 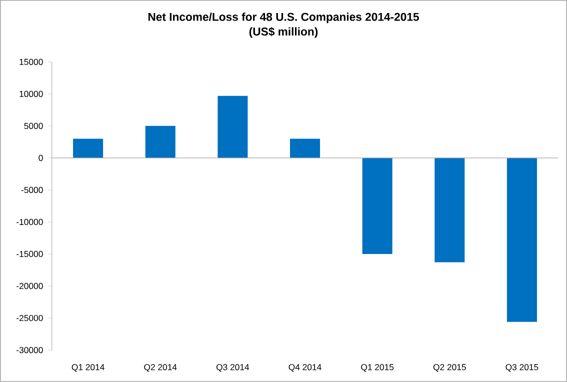 What do you see at coordinates (233, 368) in the screenshot?
I see `x-tick-label: Q3 2014` at bounding box center [233, 368].